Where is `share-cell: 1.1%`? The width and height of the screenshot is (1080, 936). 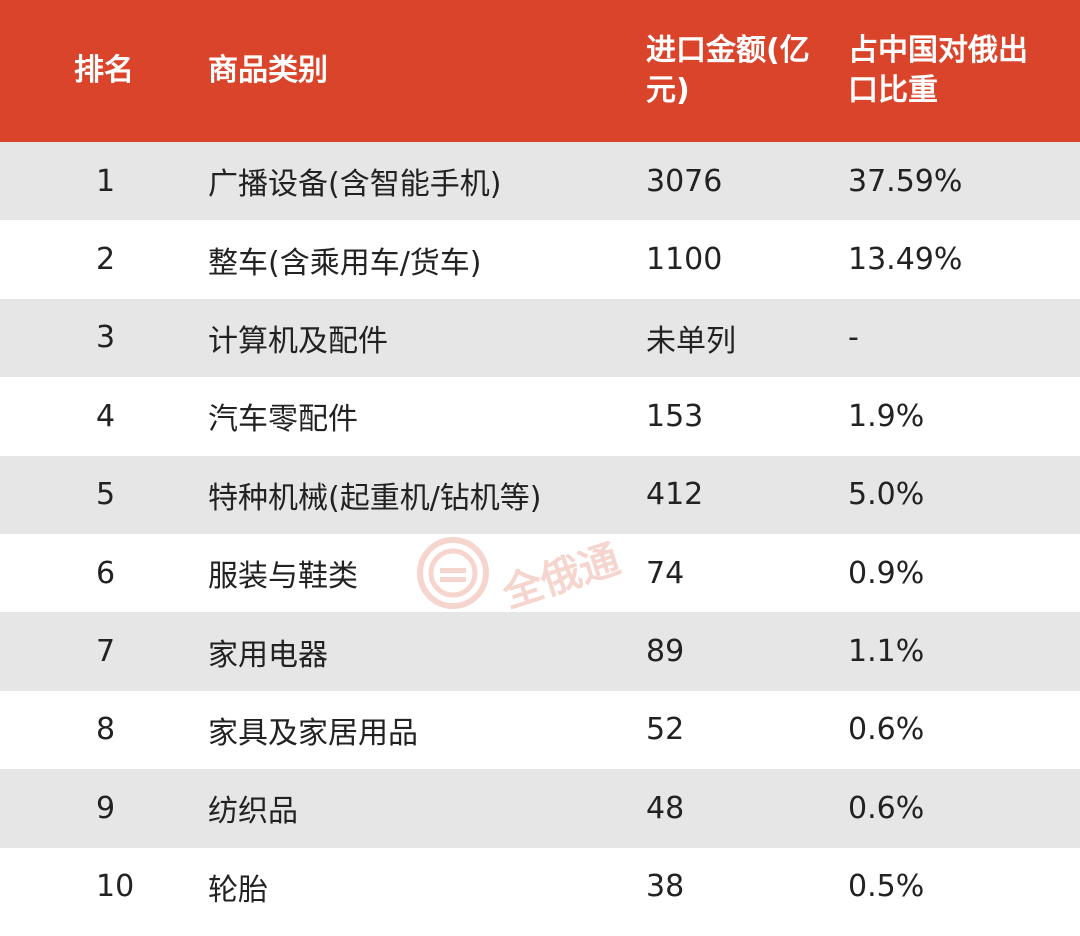
share-cell: 1.1% is located at coordinates (886, 652).